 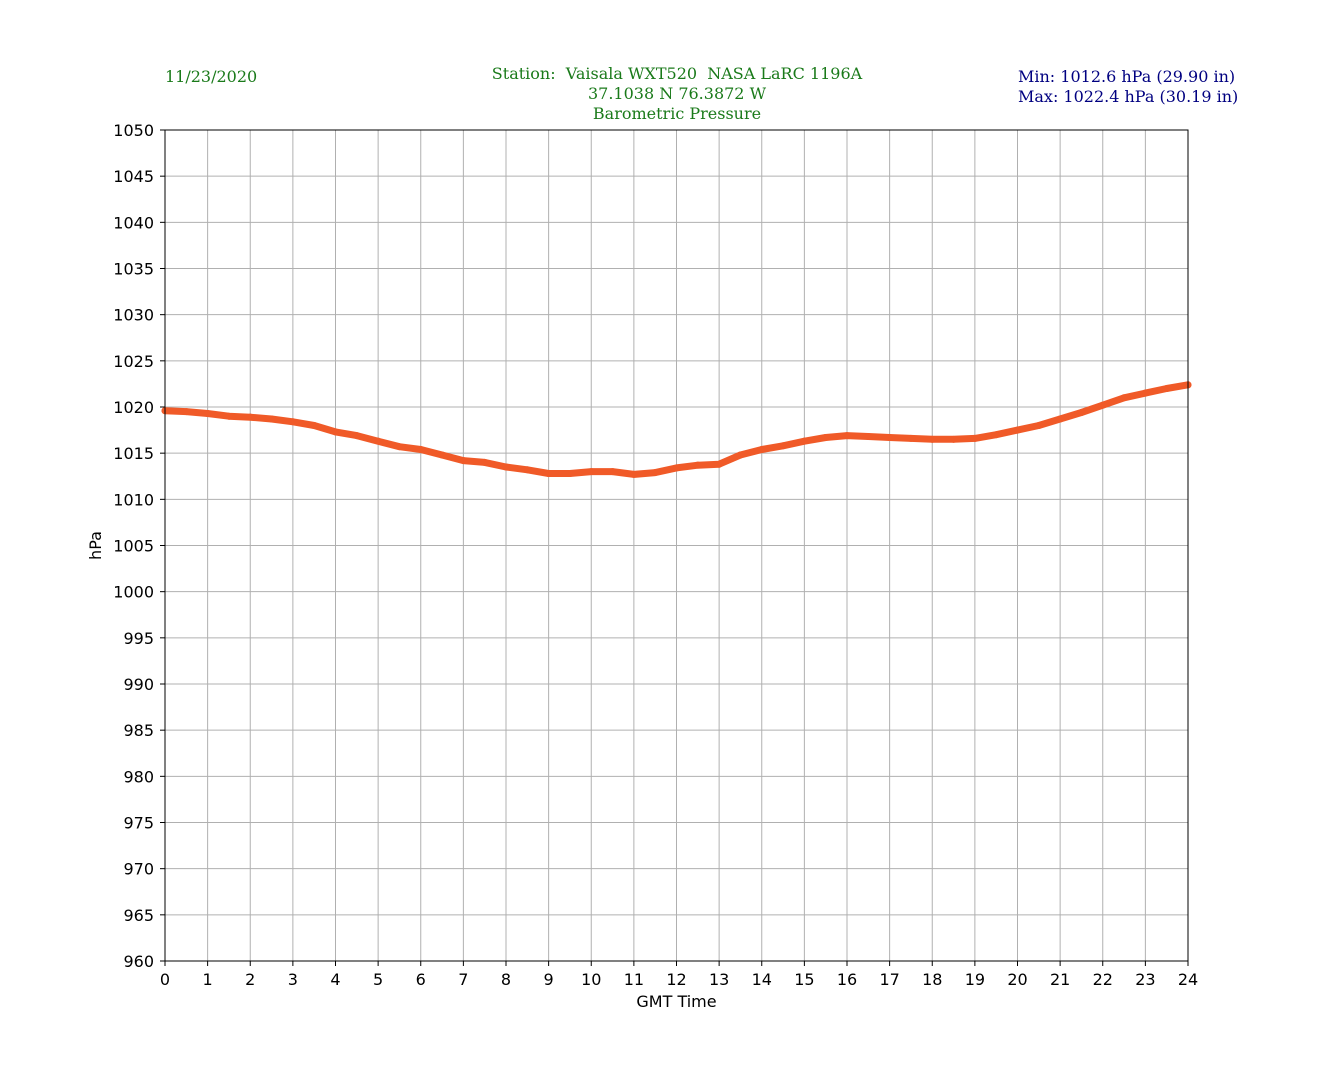 I want to click on y-tick-label: 1000, so click(x=133, y=592).